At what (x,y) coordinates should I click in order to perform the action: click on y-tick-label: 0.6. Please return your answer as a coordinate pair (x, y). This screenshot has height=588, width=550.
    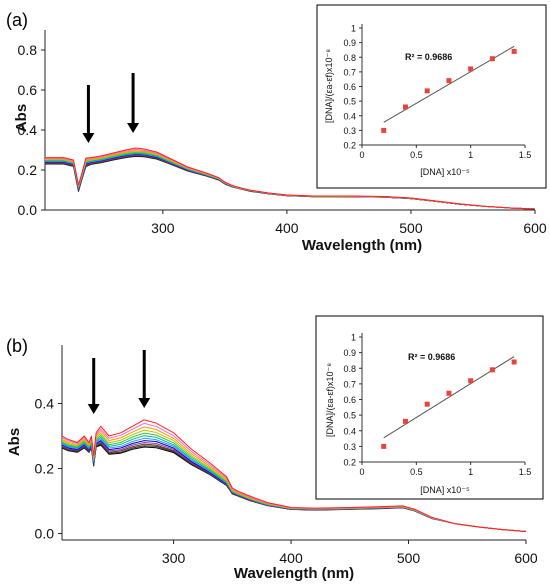
    Looking at the image, I should click on (28, 90).